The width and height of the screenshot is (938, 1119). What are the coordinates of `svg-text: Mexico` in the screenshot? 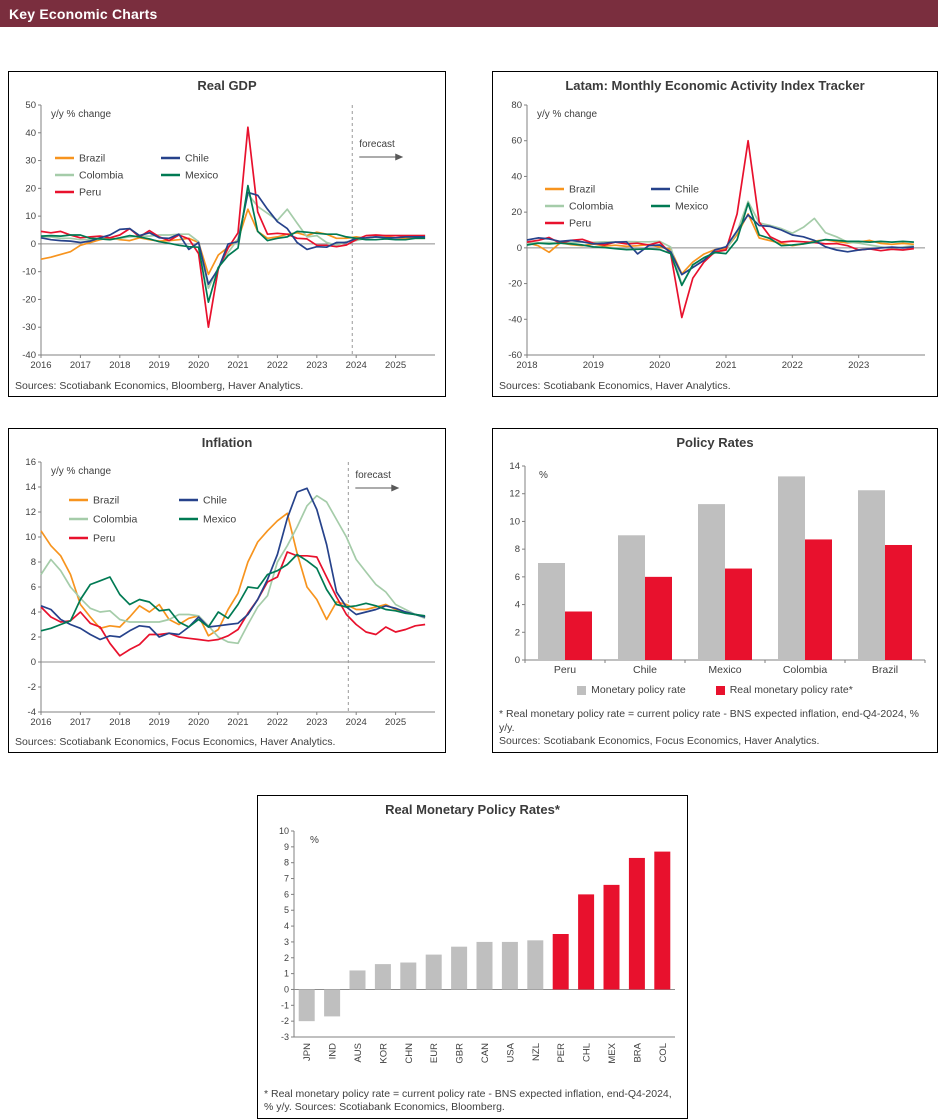 It's located at (724, 670).